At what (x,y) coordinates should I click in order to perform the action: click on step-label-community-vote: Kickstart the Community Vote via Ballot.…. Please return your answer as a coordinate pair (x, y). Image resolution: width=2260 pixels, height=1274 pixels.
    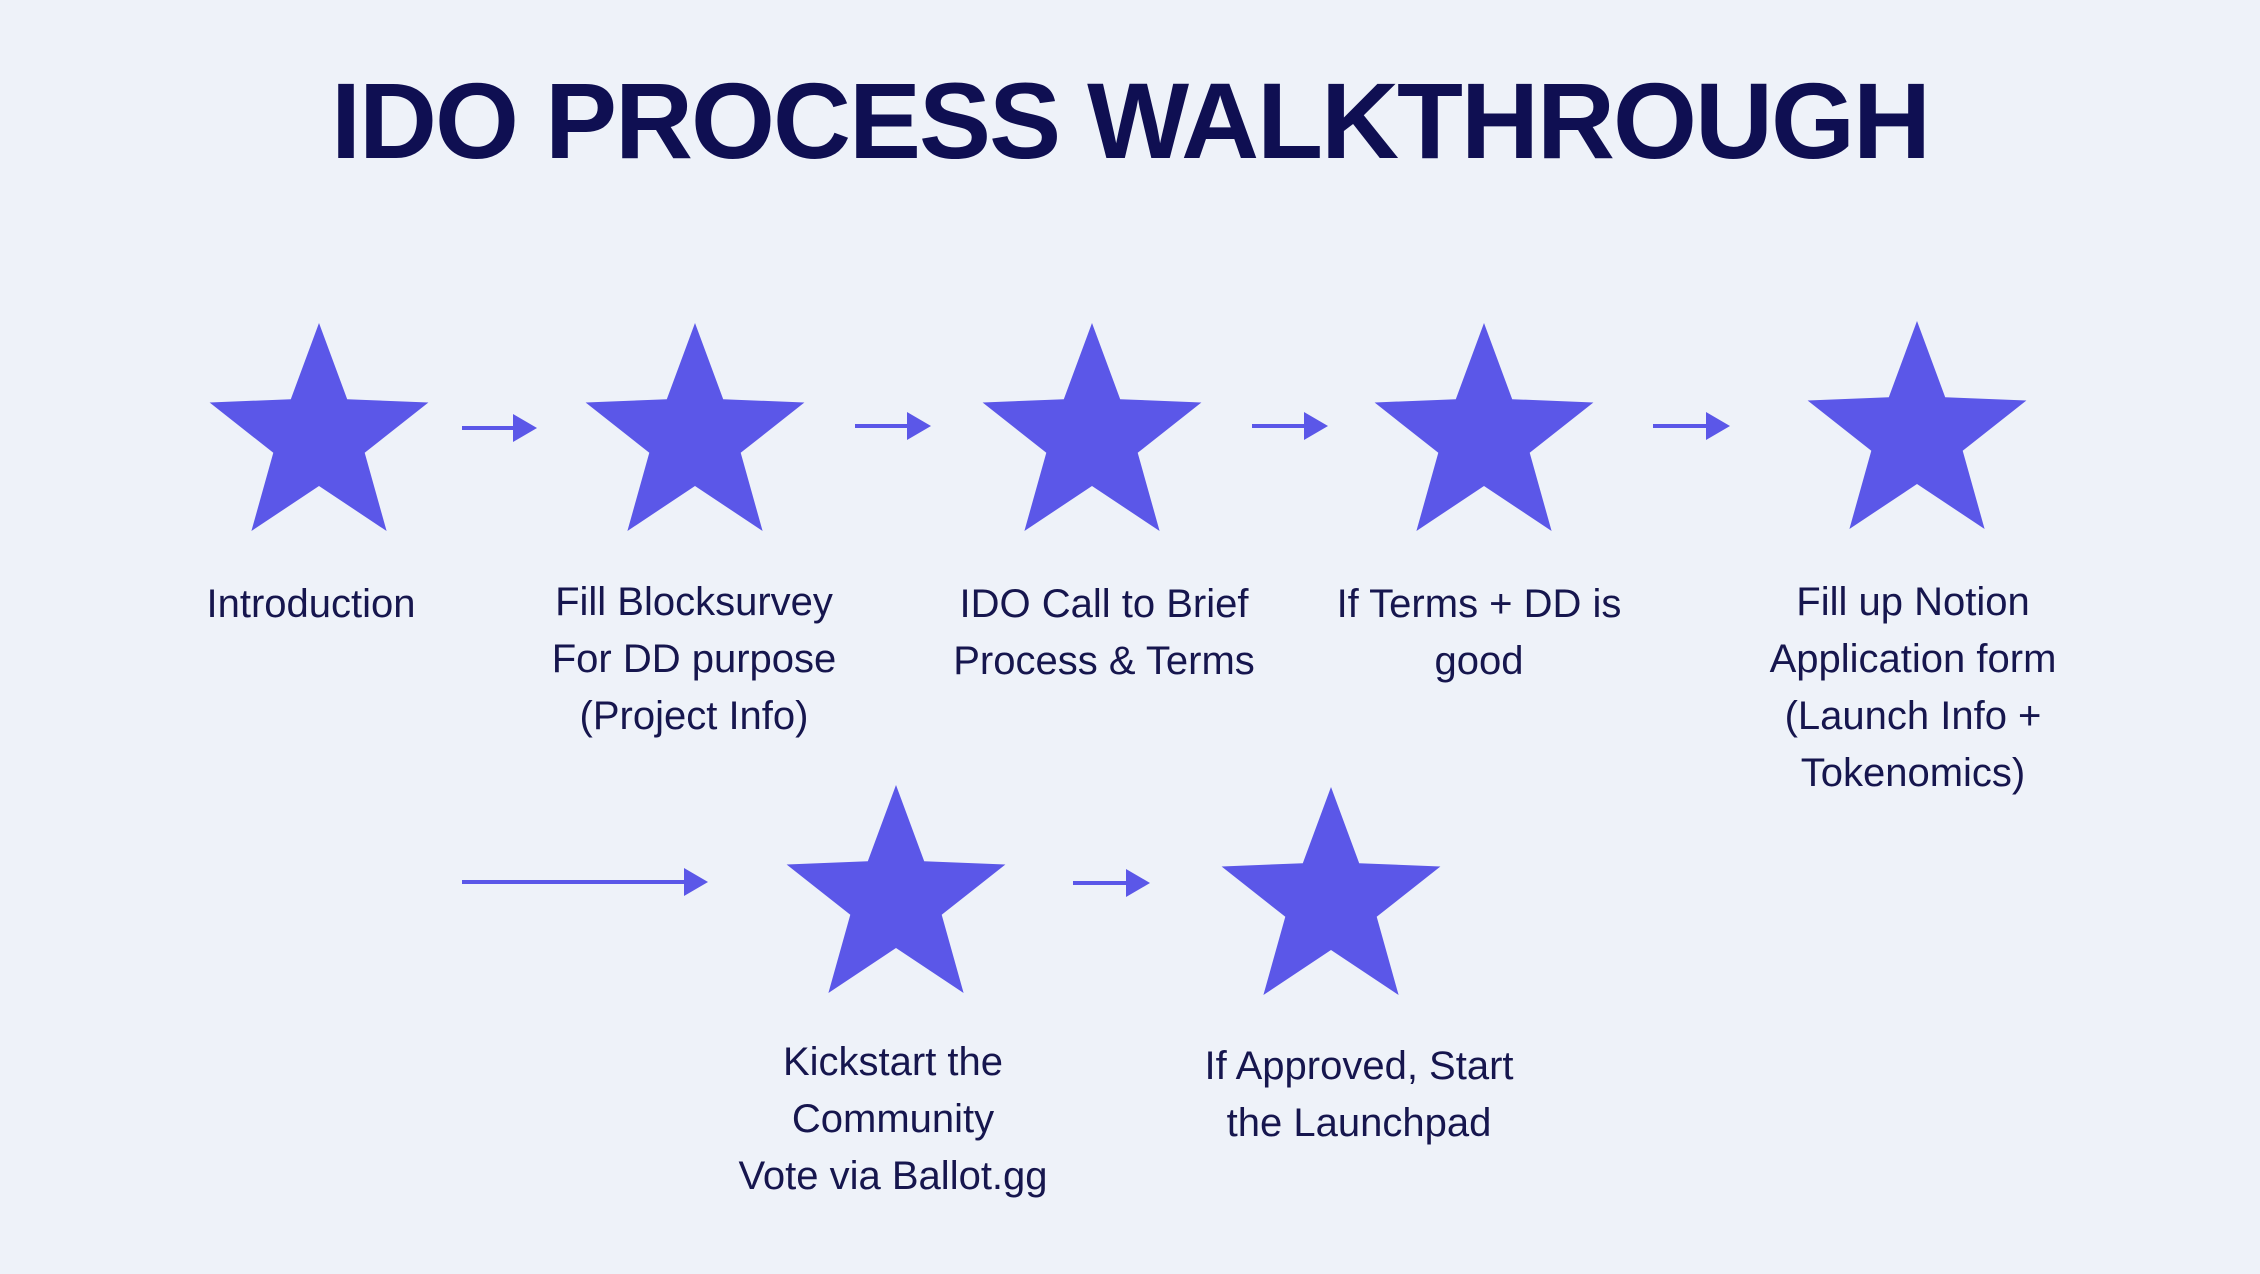
    Looking at the image, I should click on (893, 1119).